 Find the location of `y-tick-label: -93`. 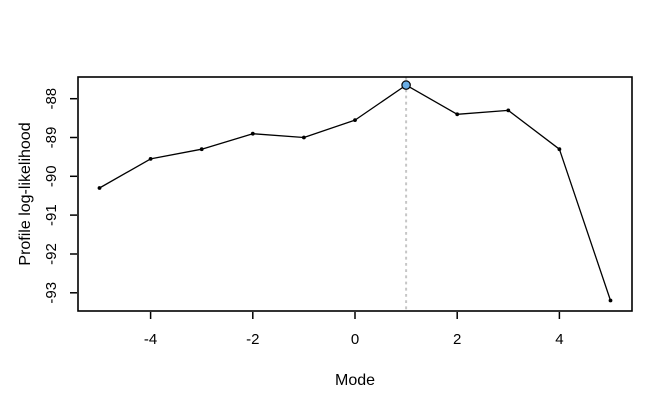

y-tick-label: -93 is located at coordinates (51, 293).